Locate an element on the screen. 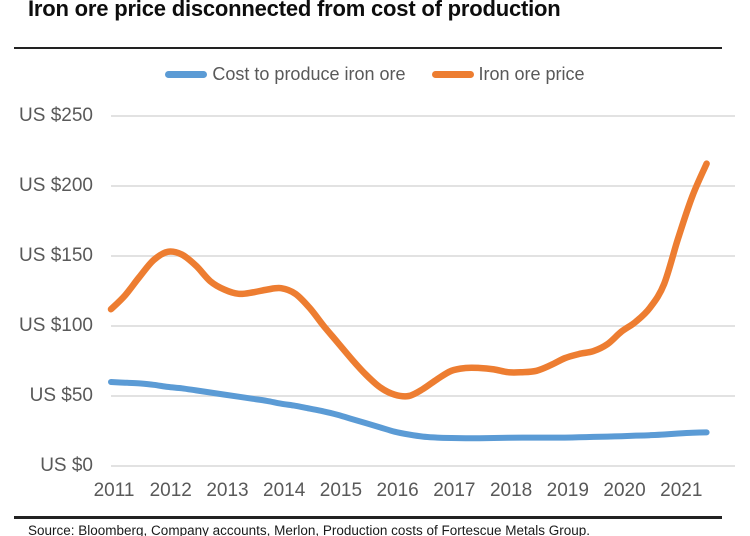 The height and width of the screenshot is (536, 750). chart-legend: Cost to produce iron ore Iron ore price is located at coordinates (375, 74).